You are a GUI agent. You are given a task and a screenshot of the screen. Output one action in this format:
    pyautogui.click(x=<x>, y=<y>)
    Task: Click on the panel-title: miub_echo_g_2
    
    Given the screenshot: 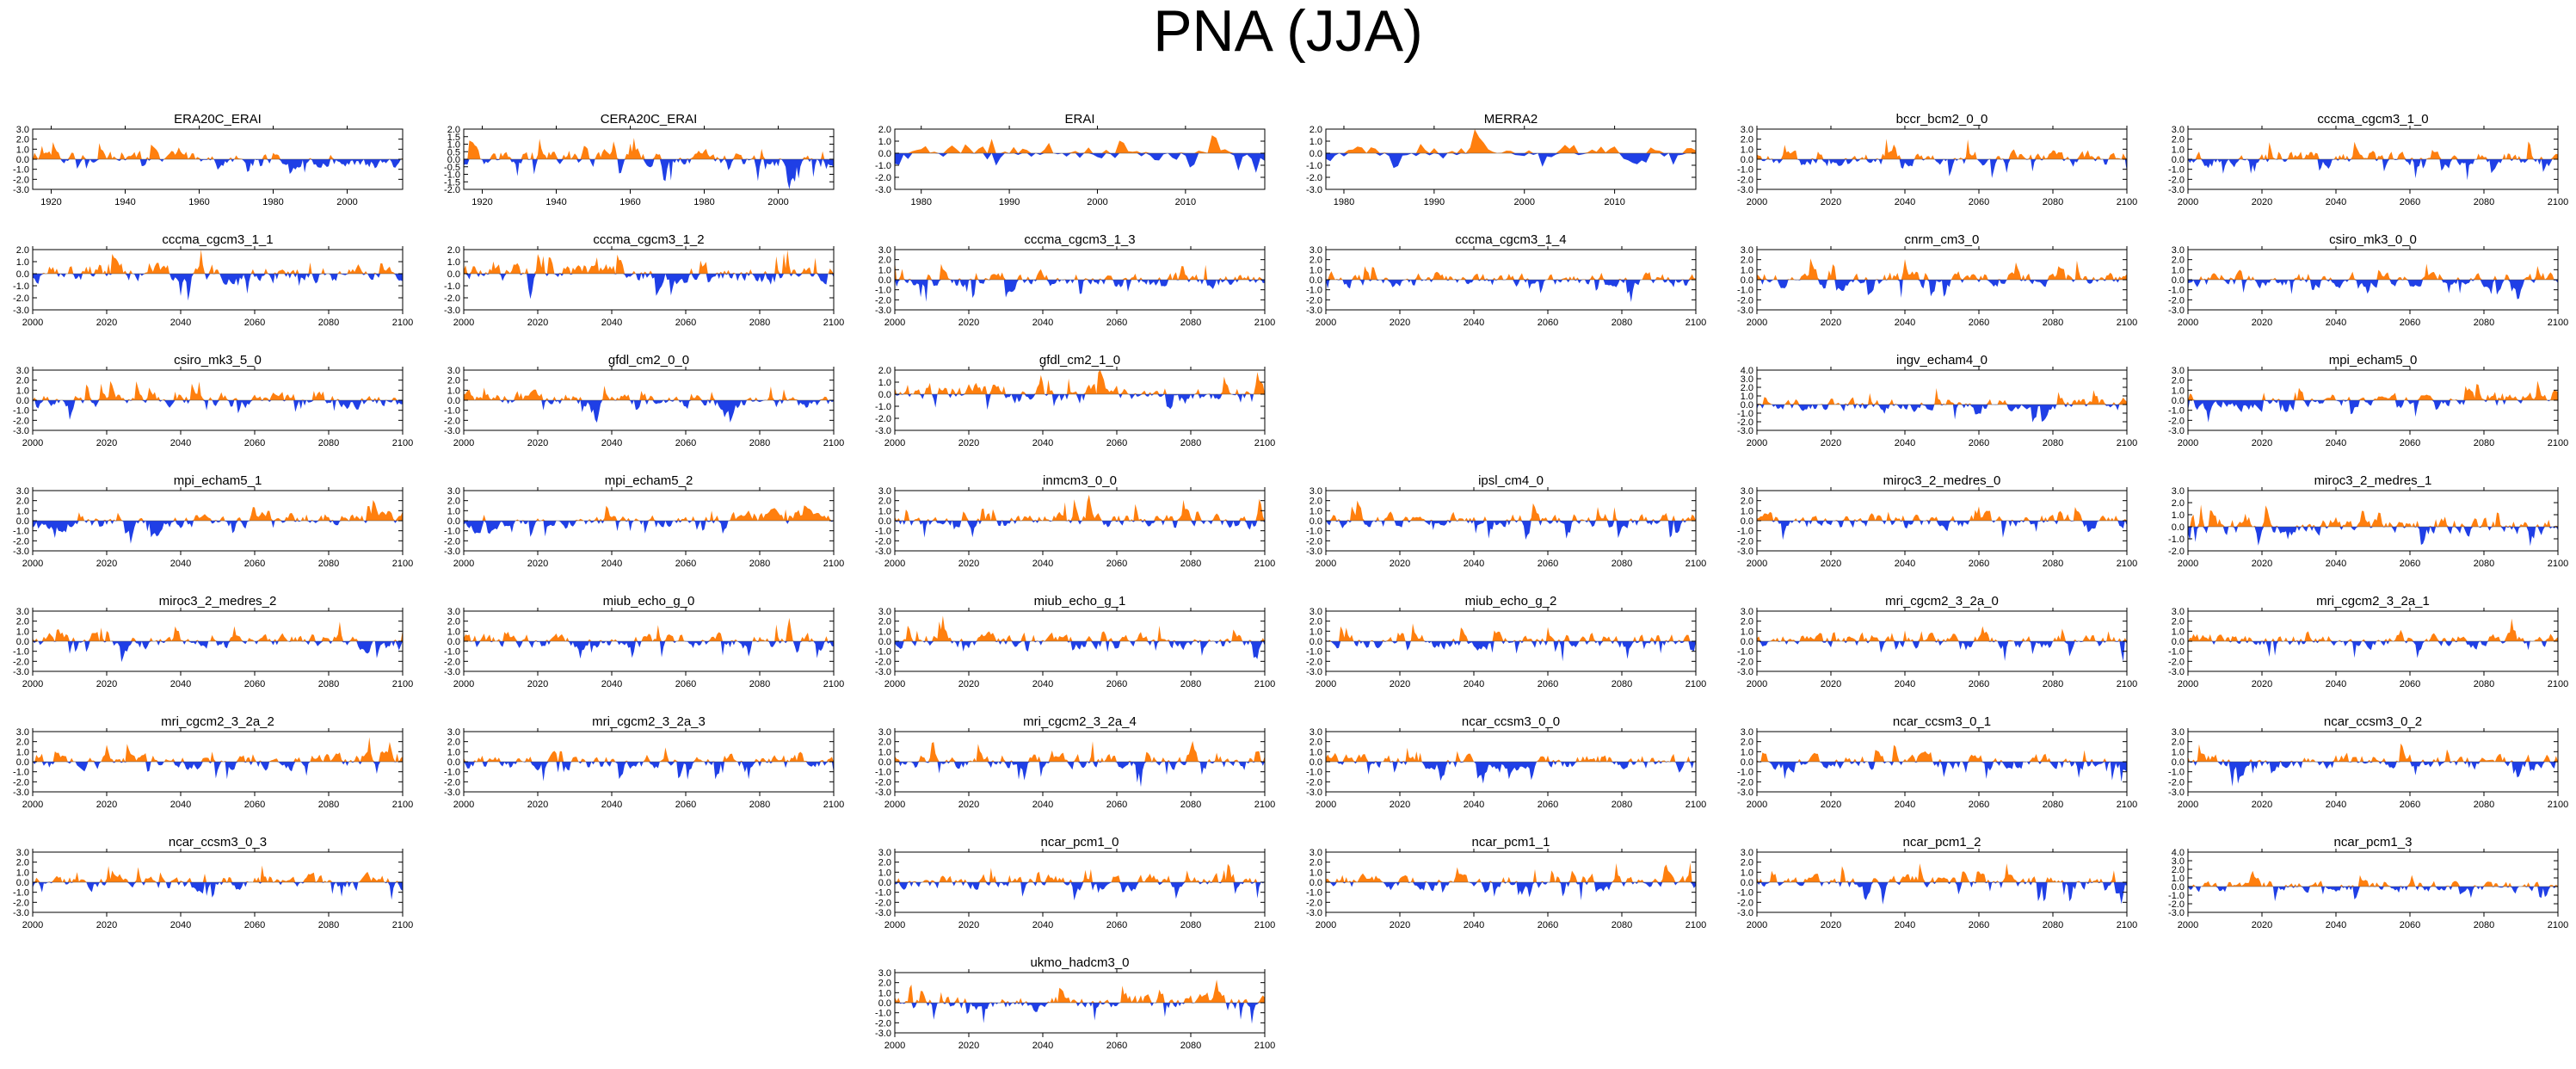 What is the action you would take?
    pyautogui.click(x=1511, y=602)
    